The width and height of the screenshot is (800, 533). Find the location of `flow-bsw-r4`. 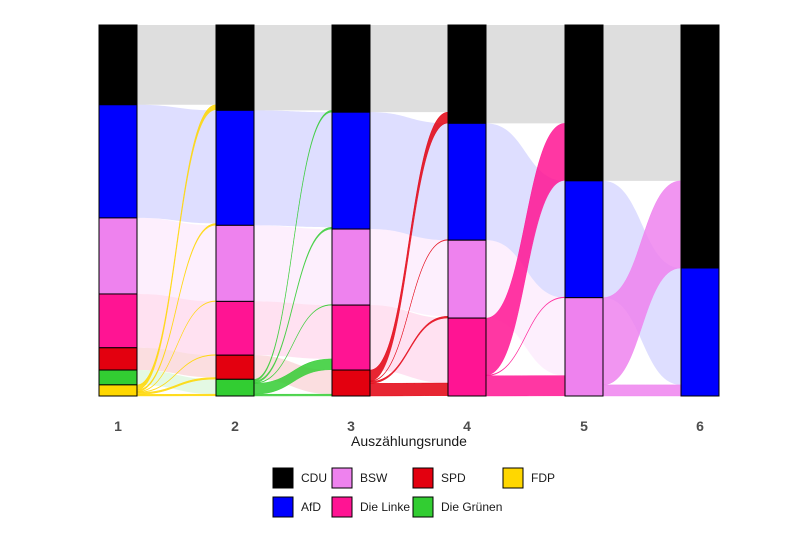

flow-bsw-r4 is located at coordinates (525, 308).